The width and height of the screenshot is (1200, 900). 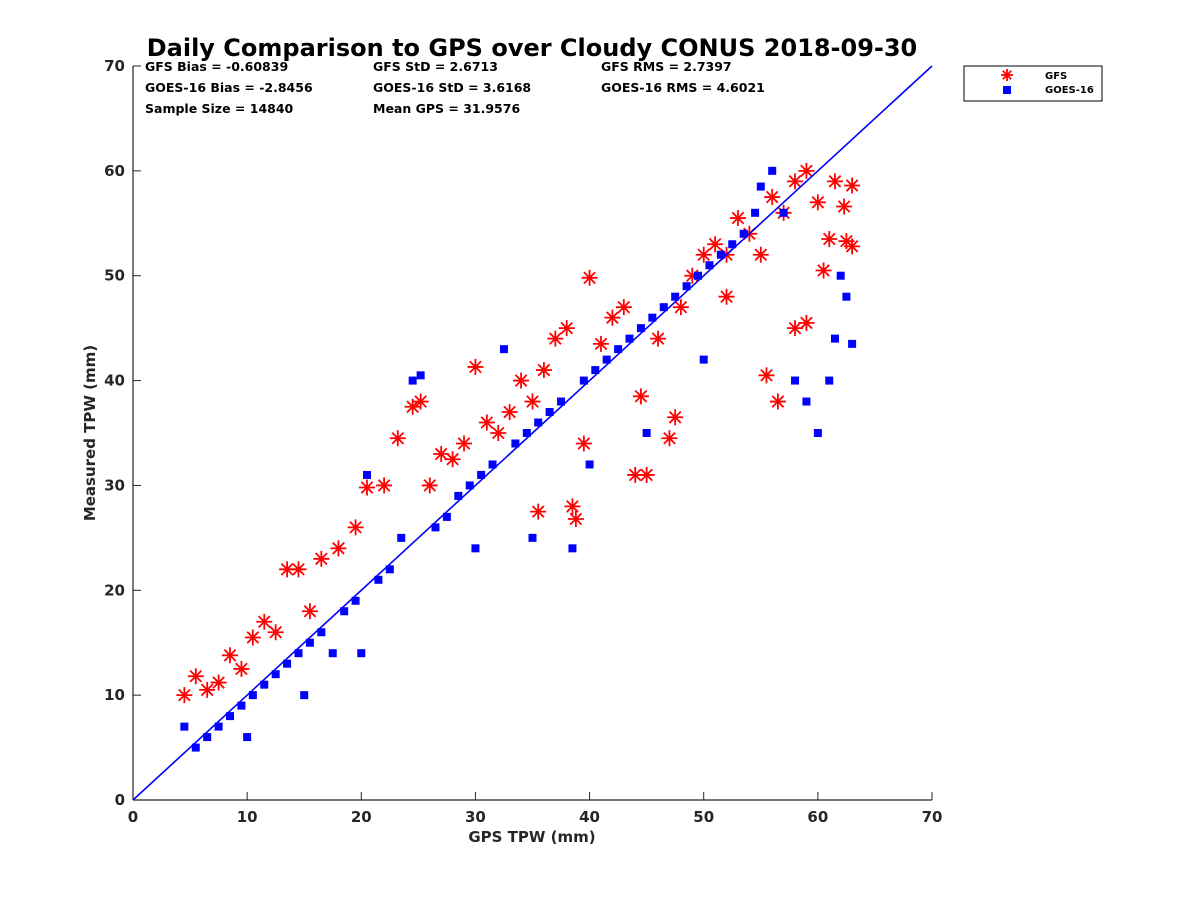 I want to click on stat-gfs-rms: GFS RMS = 2.7397, so click(x=666, y=66).